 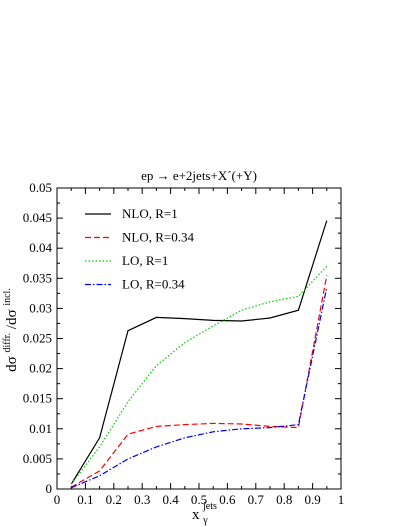 I want to click on x-tick-label: 0.2, so click(x=114, y=499).